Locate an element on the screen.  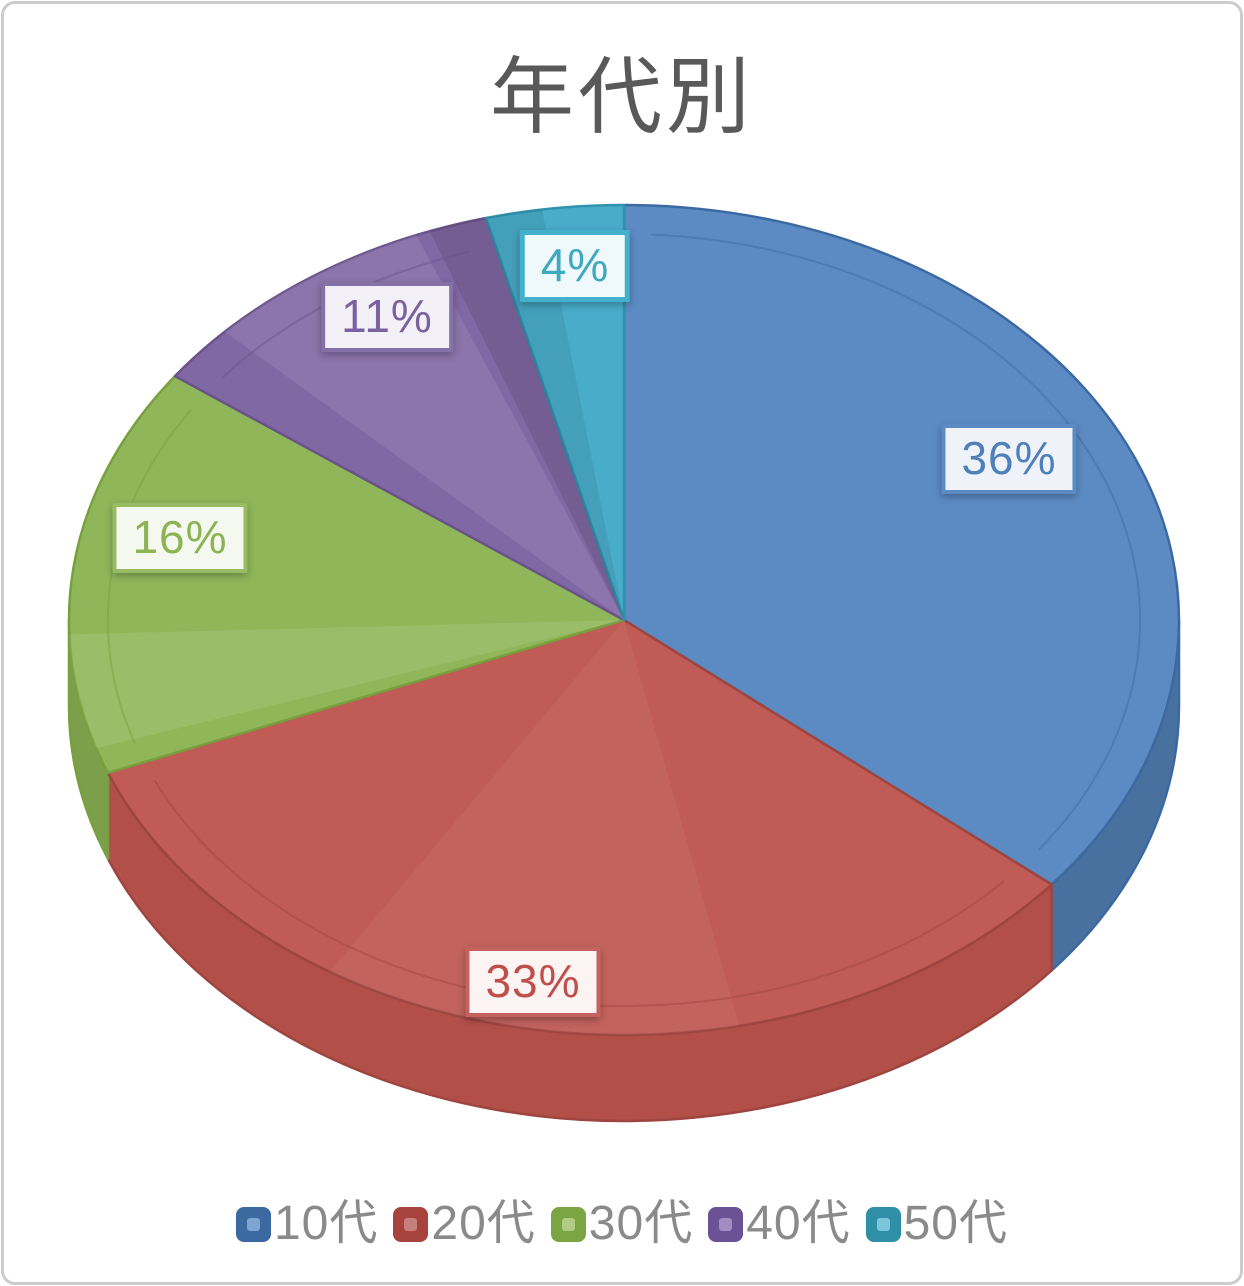
data-label-1: 33% is located at coordinates (533, 982).